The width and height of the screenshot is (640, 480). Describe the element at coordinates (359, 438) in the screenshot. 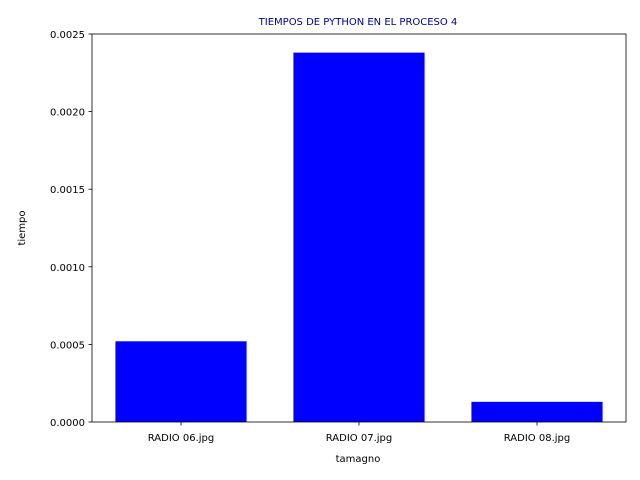

I see `x-tick-label: RADIO 07.jpg` at that location.